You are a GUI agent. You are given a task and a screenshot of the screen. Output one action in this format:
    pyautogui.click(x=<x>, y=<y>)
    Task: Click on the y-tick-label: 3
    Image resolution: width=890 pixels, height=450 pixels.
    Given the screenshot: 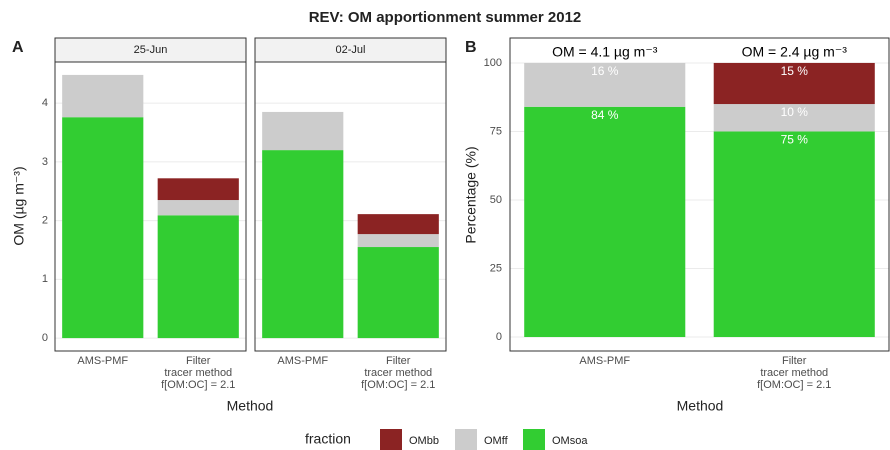 What is the action you would take?
    pyautogui.click(x=45, y=162)
    